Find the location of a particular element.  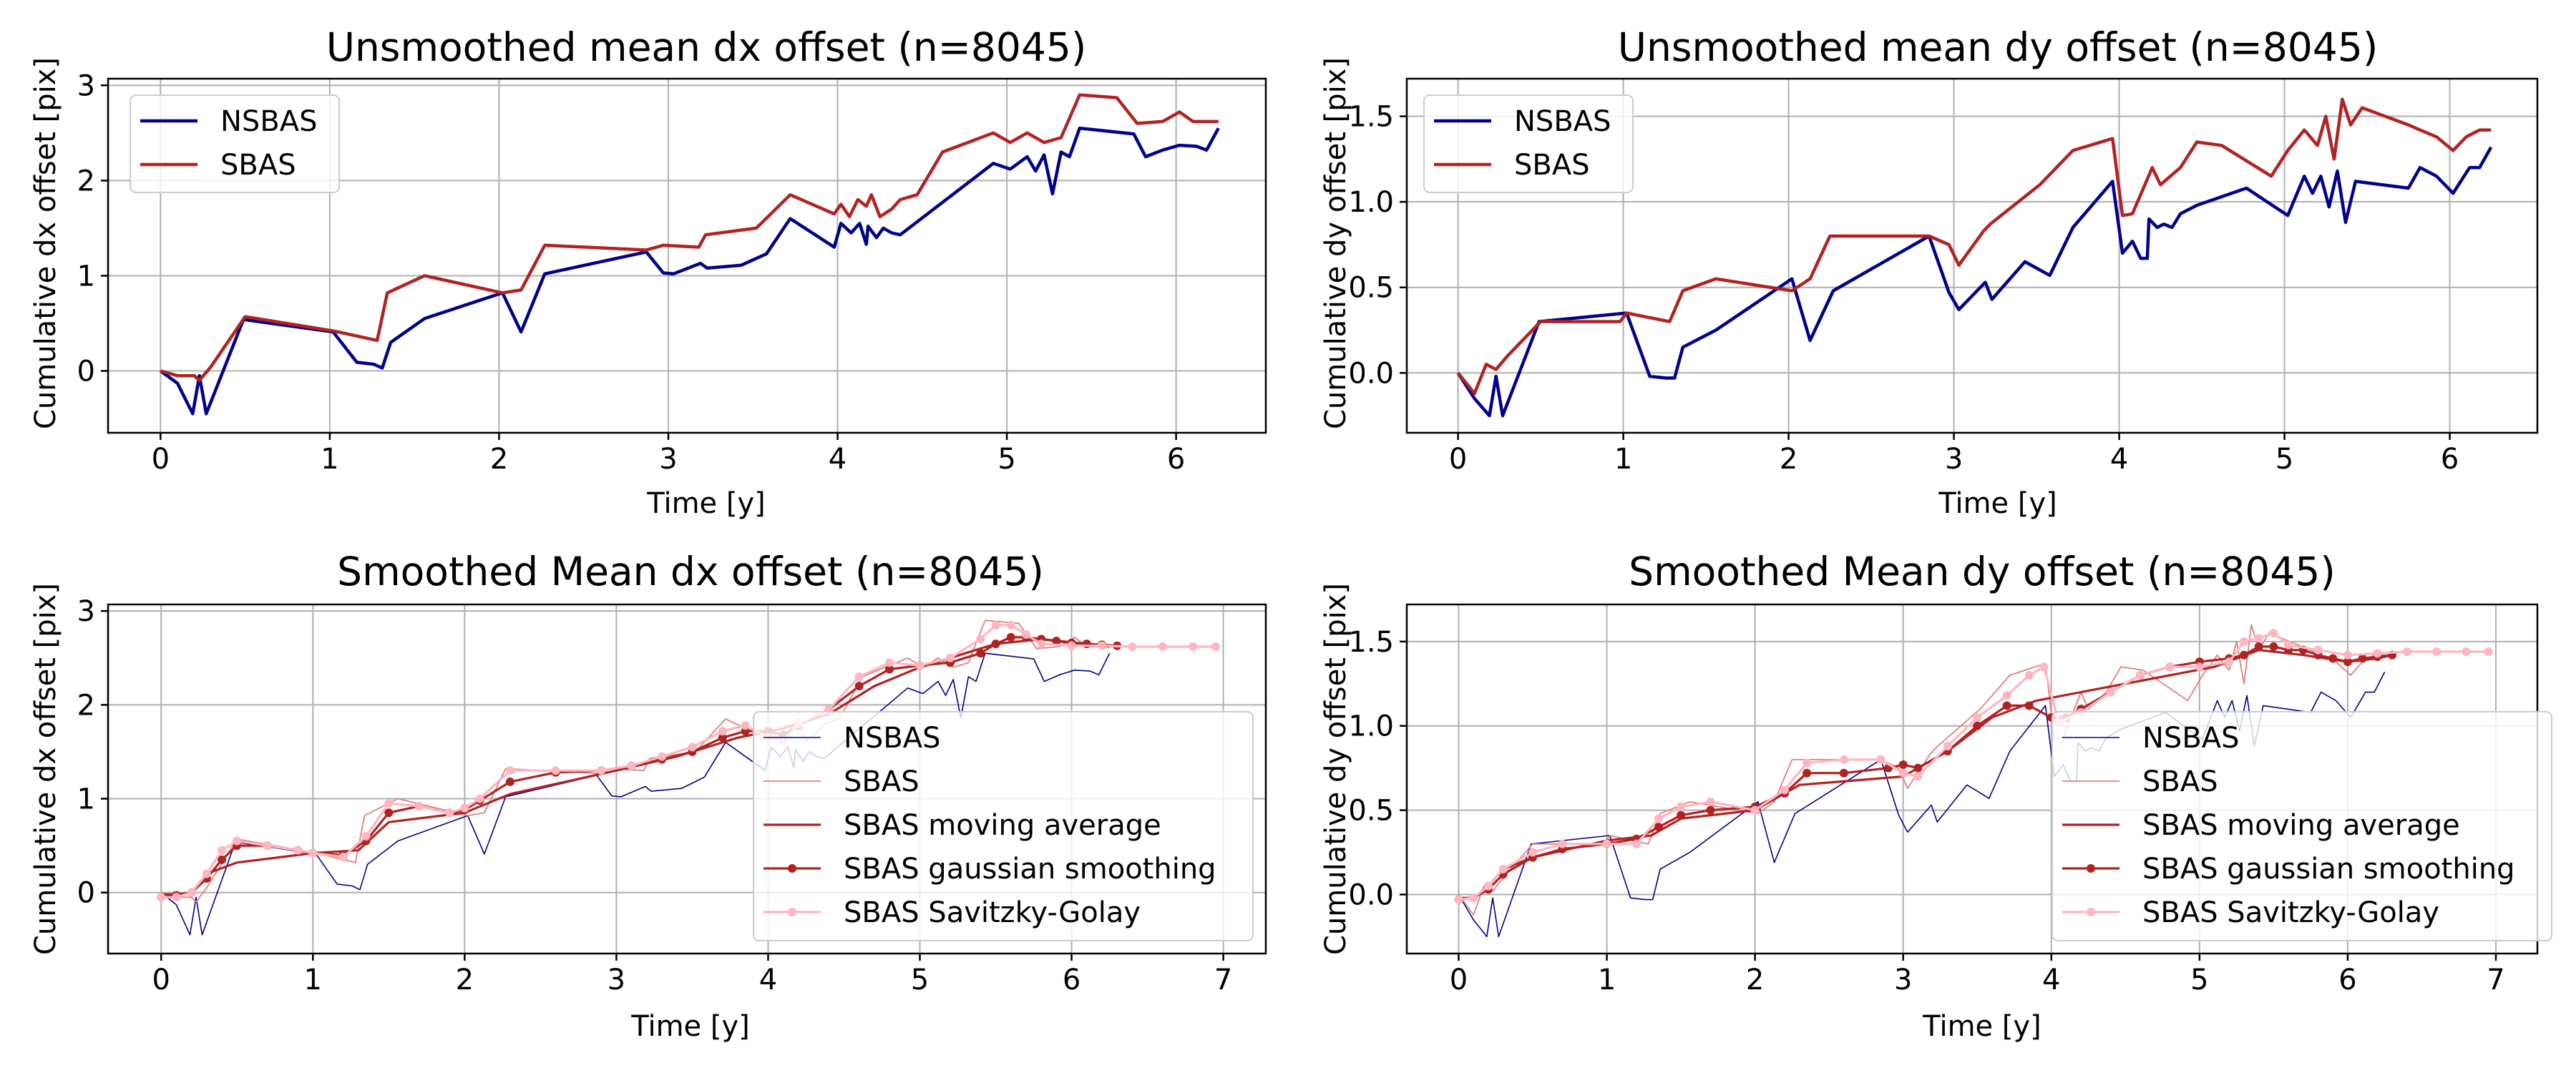

legend-marker is located at coordinates (792, 912).